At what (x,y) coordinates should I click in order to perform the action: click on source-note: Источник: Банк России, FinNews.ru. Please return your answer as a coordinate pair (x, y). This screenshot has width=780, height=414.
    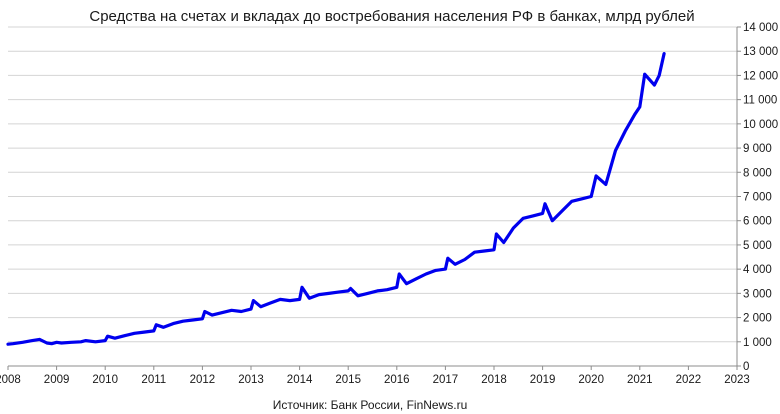
    Looking at the image, I should click on (370, 405).